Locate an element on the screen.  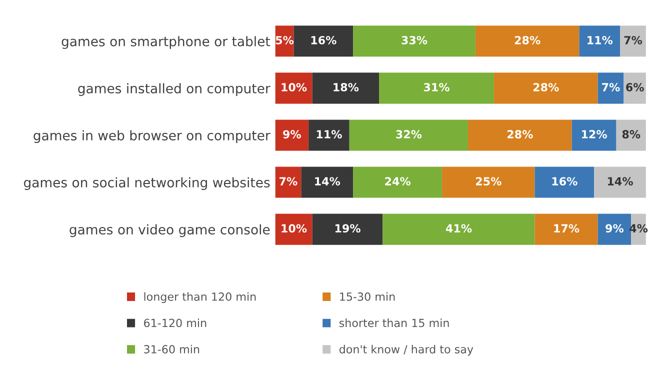
data-label: 24% is located at coordinates (398, 181).